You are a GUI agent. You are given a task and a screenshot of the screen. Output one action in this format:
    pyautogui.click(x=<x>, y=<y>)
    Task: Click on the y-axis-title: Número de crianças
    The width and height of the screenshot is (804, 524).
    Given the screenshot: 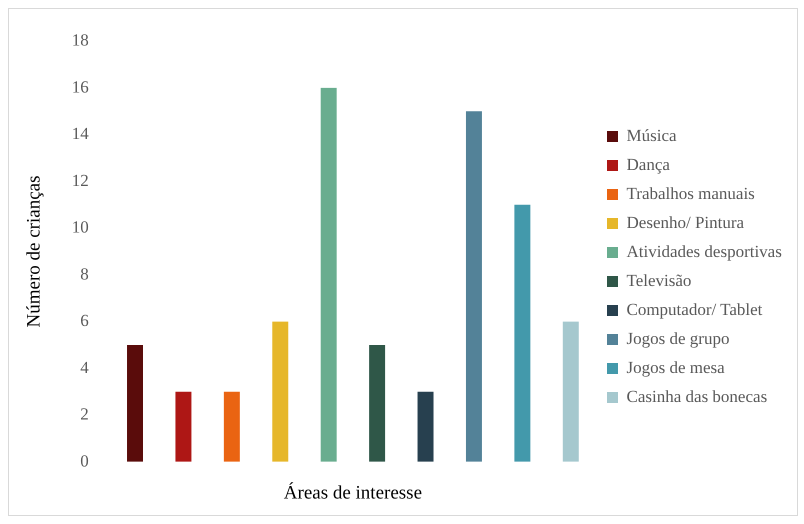 What is the action you would take?
    pyautogui.click(x=33, y=252)
    